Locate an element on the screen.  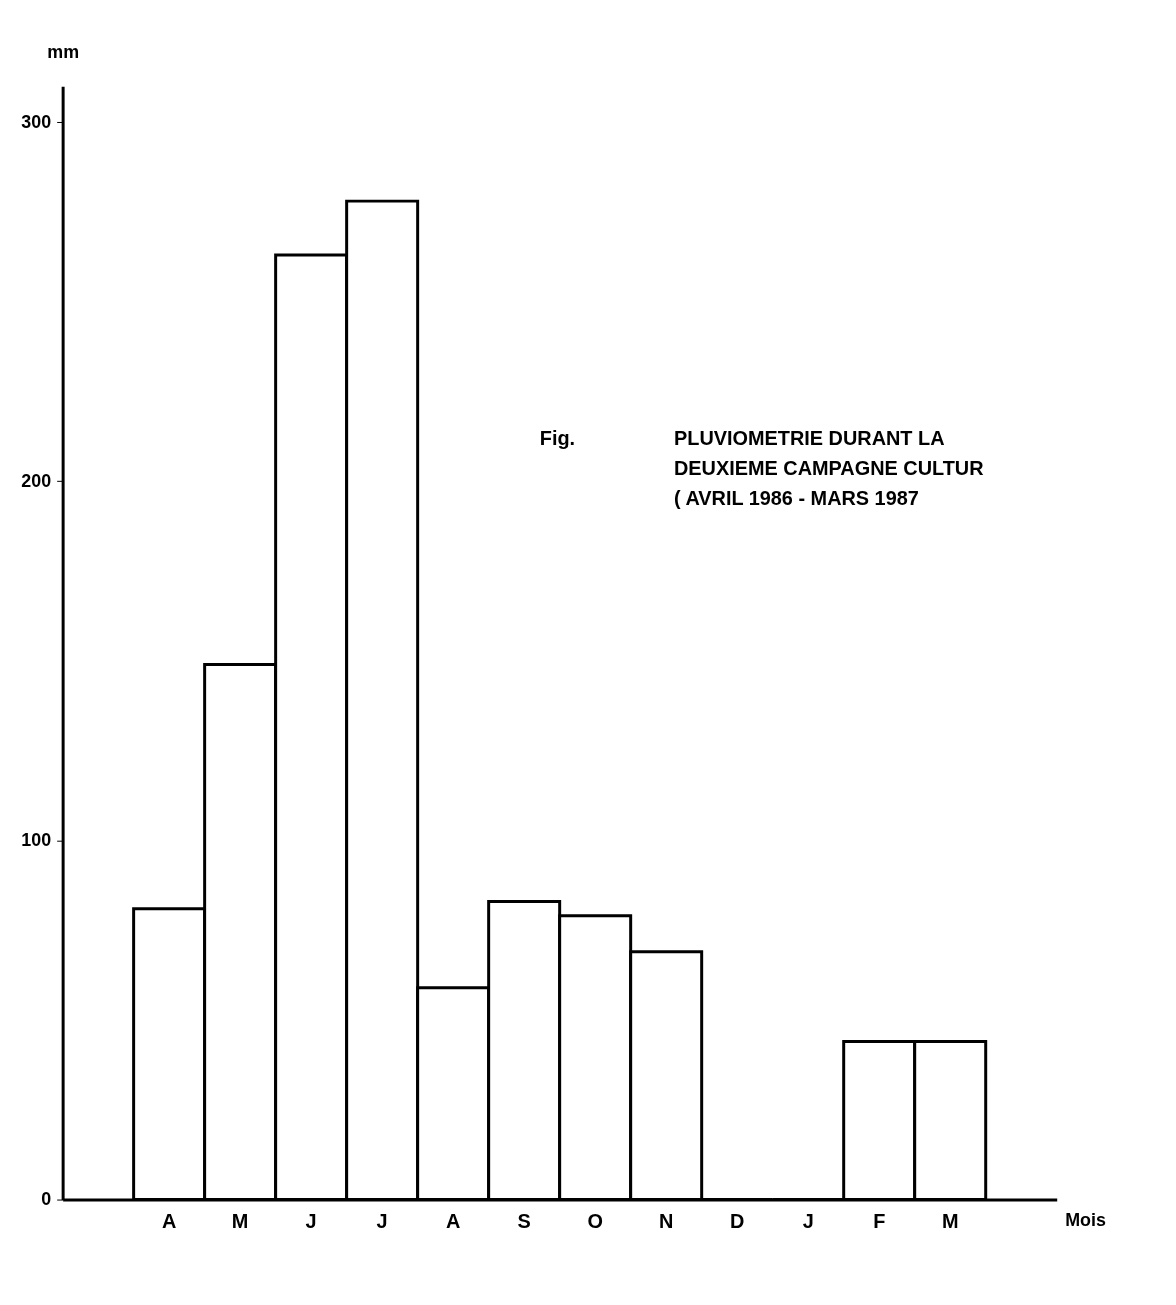
text: PLUVIOMETRIE DURANT LA DEUXIEME CAMPAGNE CULTUR ( AVRIL 1986 - MARS 1987 is located at coordinates (828, 468).